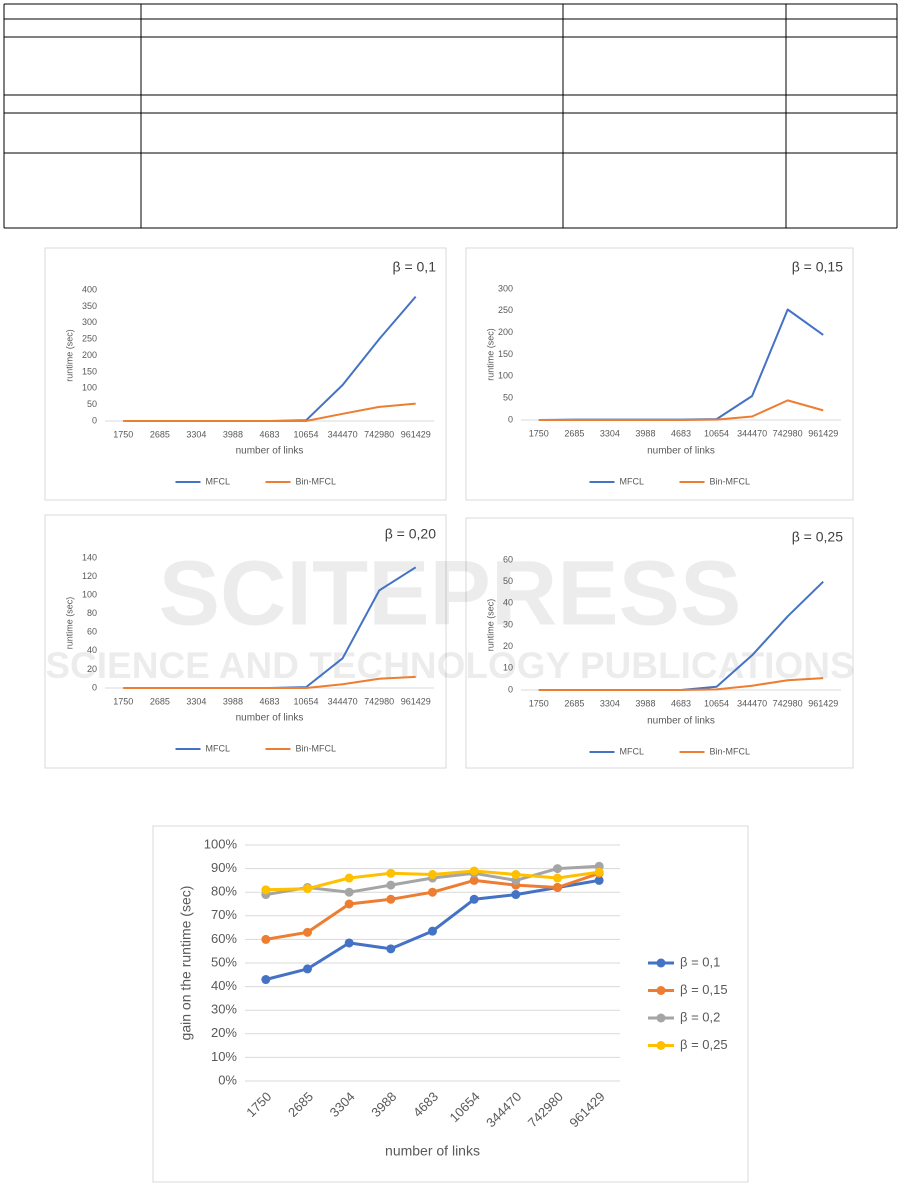 Image resolution: width=901 pixels, height=1183 pixels. What do you see at coordinates (89, 306) in the screenshot?
I see `y-tick-label: 350` at bounding box center [89, 306].